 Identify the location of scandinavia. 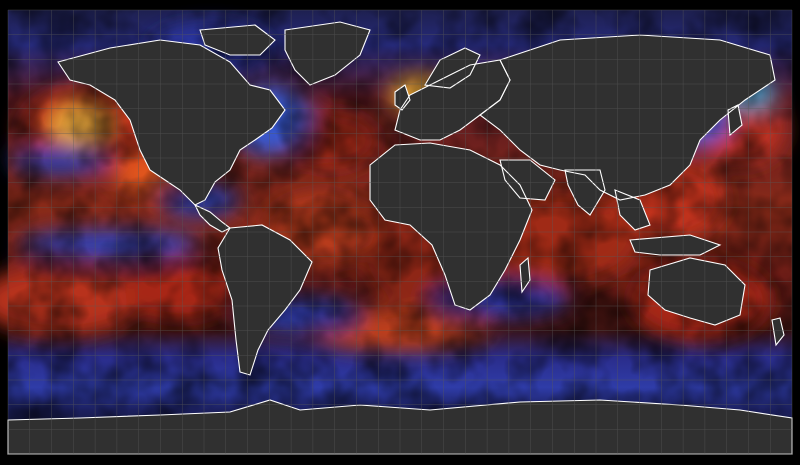
(452, 68).